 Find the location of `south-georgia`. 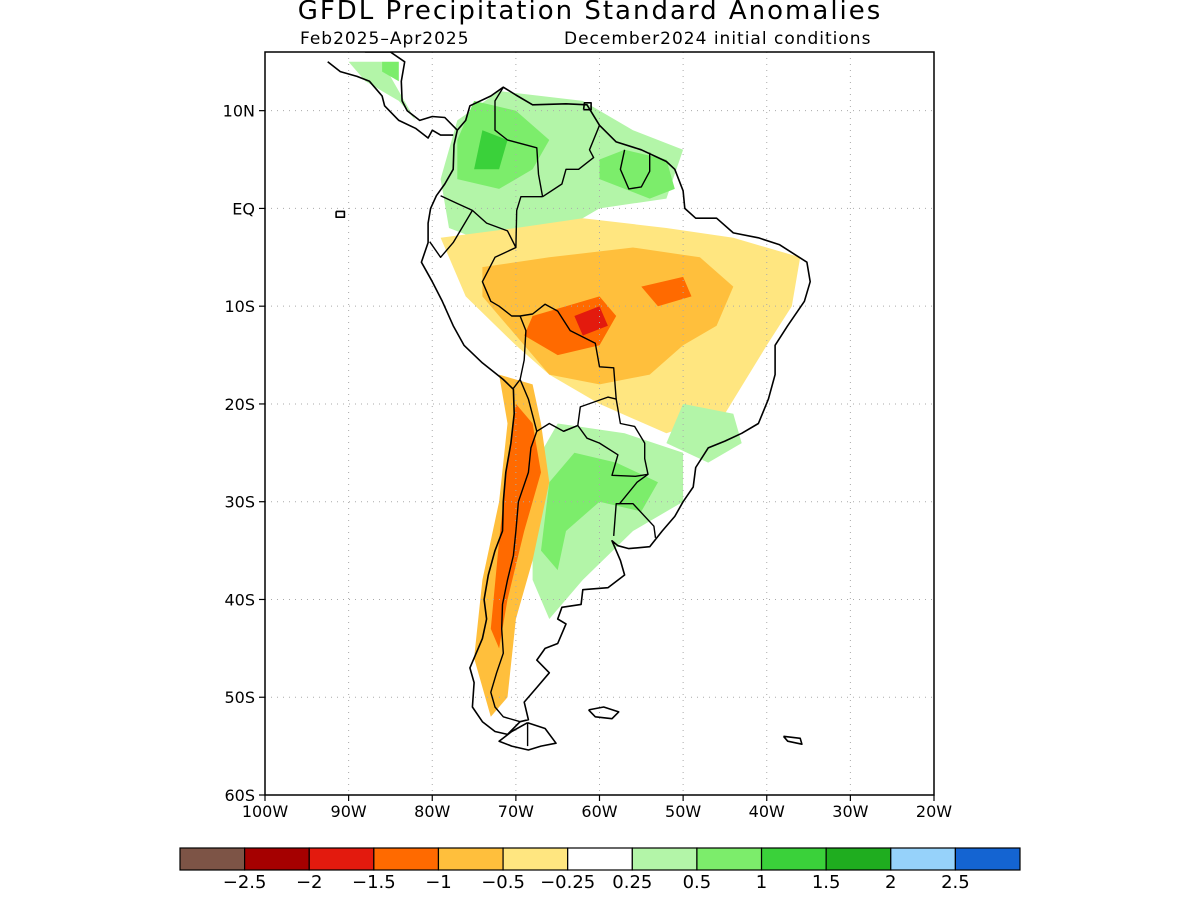

south-georgia is located at coordinates (792, 740).